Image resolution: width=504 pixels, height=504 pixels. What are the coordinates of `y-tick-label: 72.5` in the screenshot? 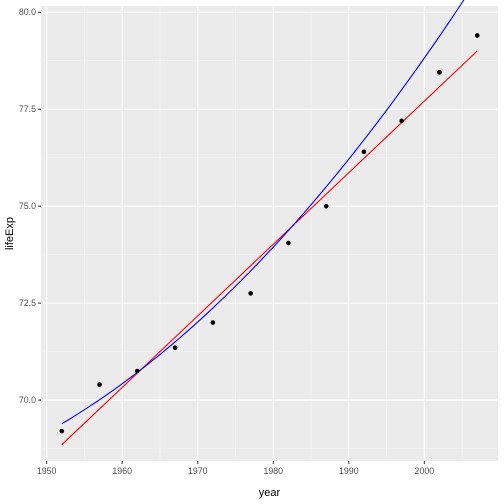 It's located at (27, 303).